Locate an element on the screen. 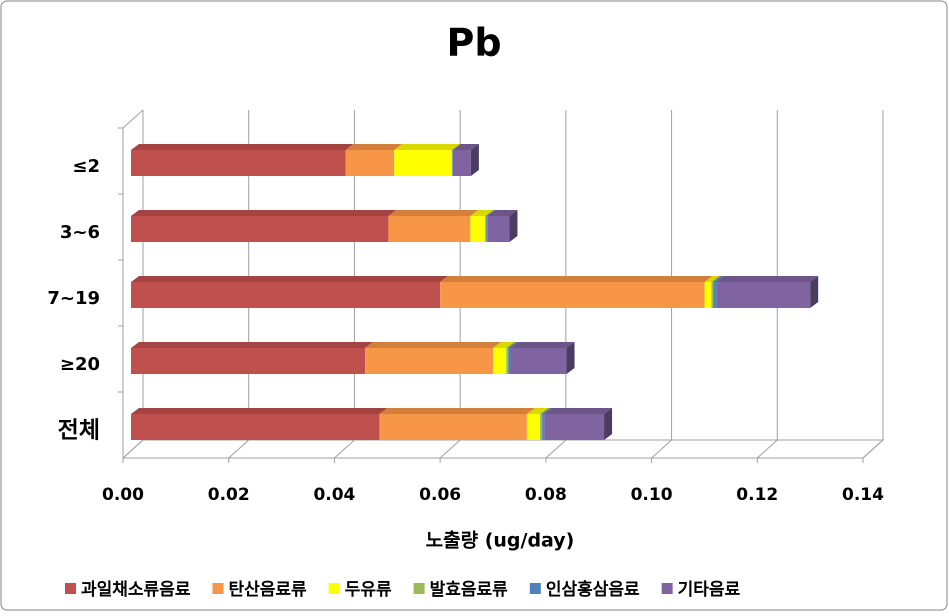 The image size is (949, 616). x-tick-label: 0.08 is located at coordinates (546, 495).